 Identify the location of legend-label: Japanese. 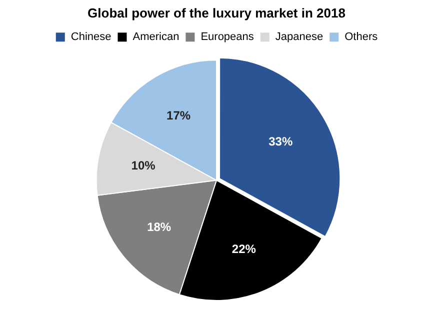
(299, 37).